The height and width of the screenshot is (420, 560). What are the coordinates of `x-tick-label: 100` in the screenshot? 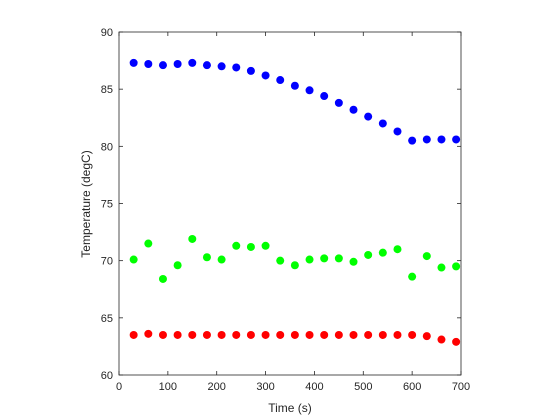 It's located at (168, 387).